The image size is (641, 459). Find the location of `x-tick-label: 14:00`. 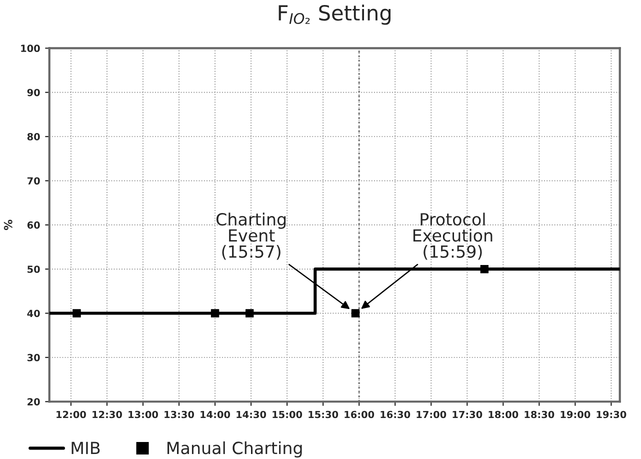

x-tick-label: 14:00 is located at coordinates (215, 414).